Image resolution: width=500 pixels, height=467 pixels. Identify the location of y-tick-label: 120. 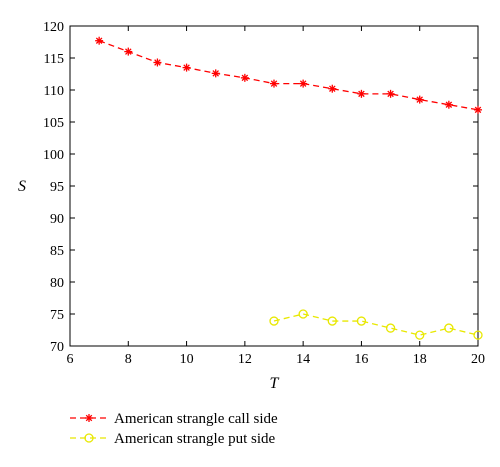
(53, 27).